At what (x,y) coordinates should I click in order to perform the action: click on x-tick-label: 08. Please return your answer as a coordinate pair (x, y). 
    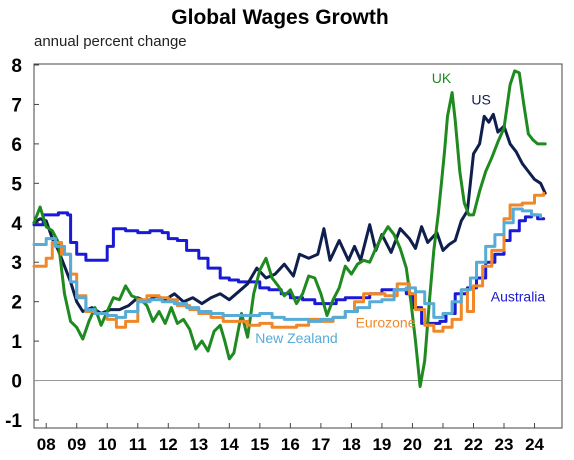
    Looking at the image, I should click on (46, 444).